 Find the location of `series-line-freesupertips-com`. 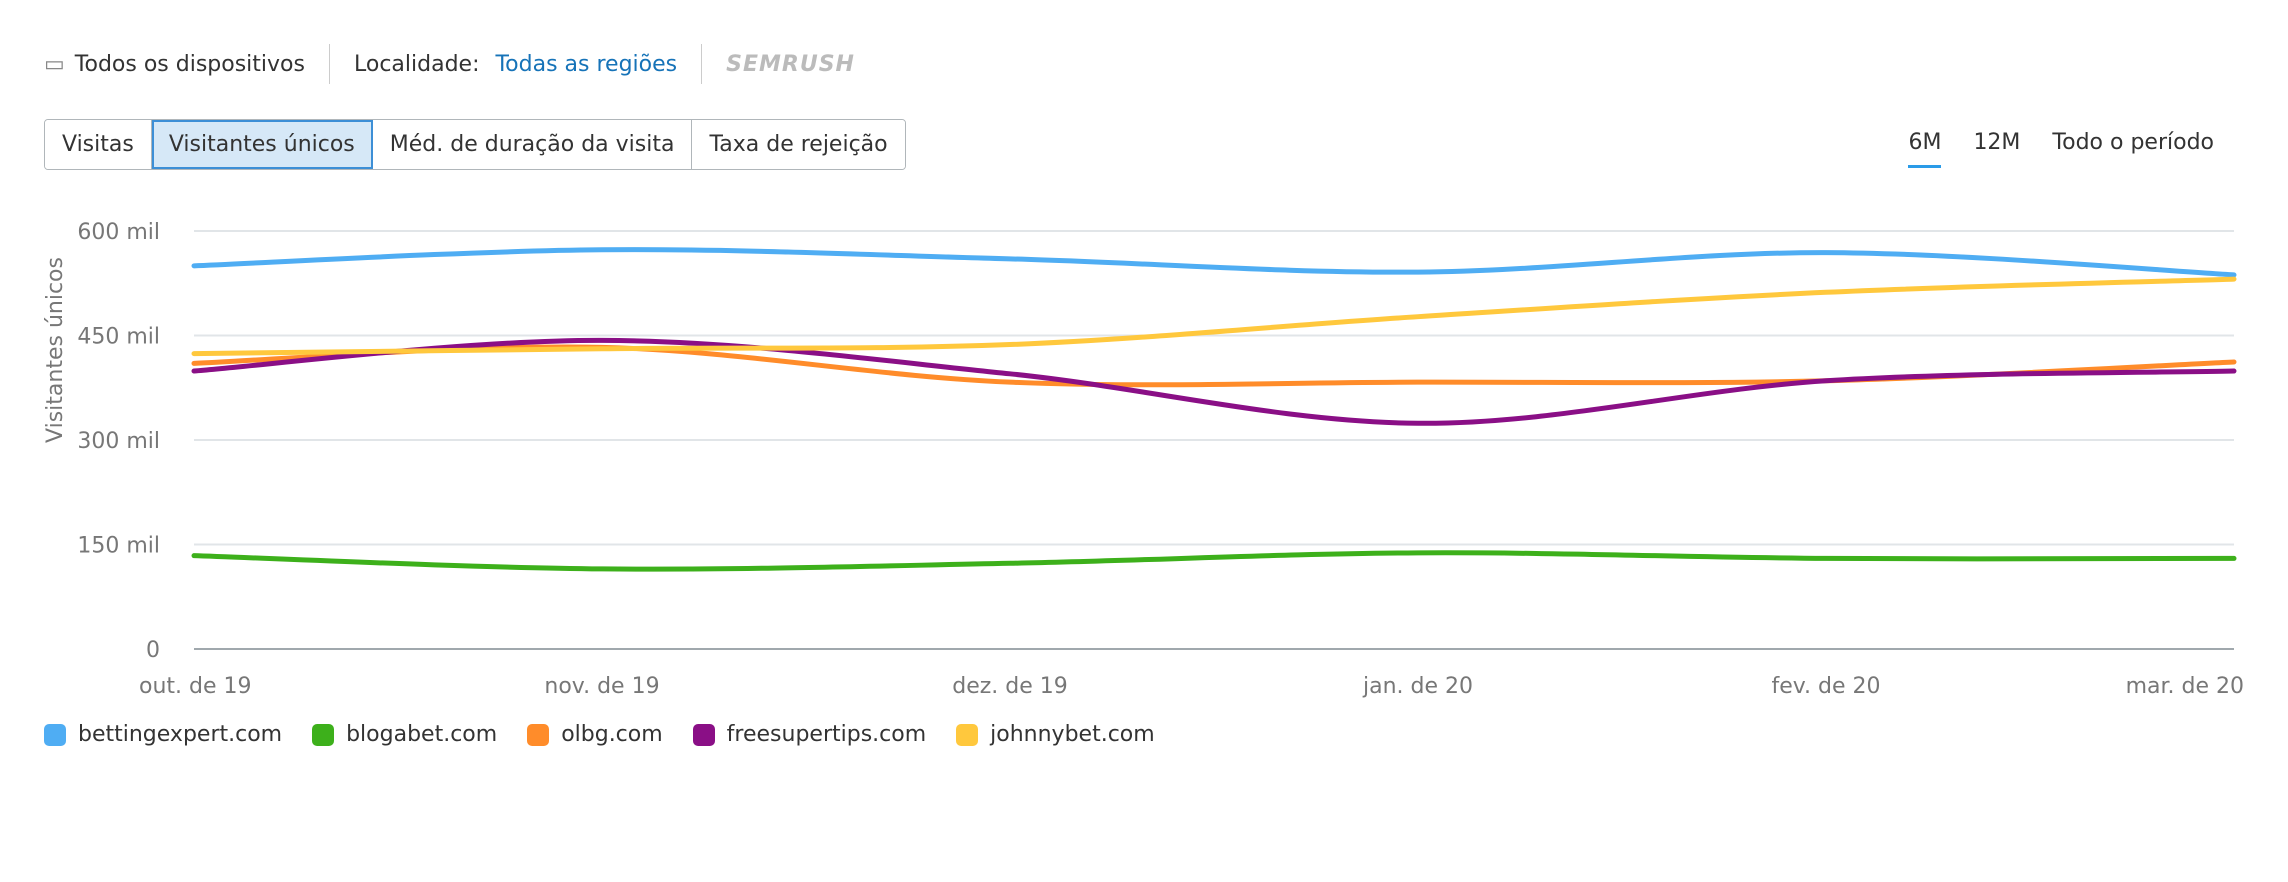

series-line-freesupertips-com is located at coordinates (1214, 381).